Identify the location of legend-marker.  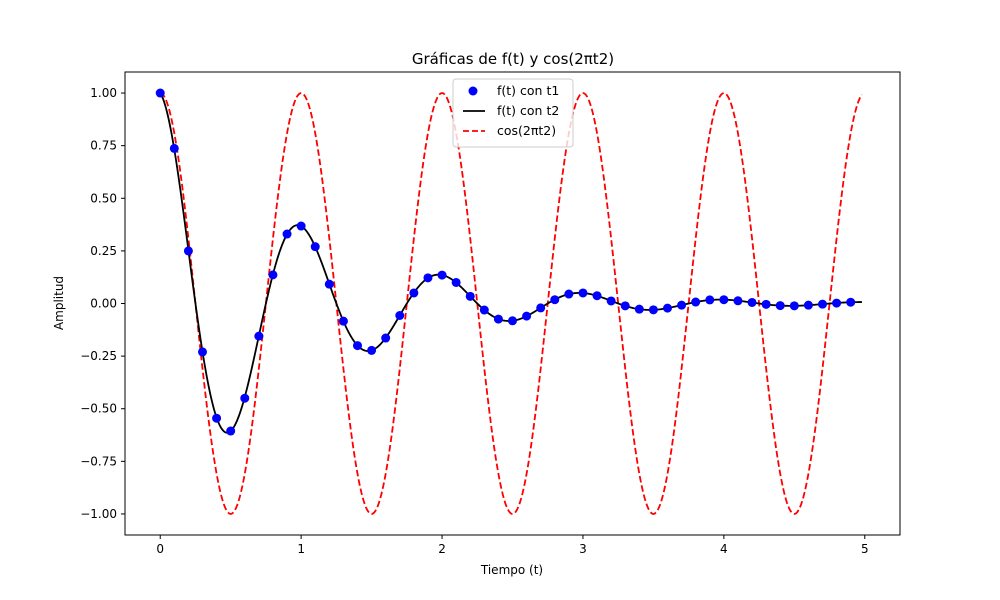
(473, 91).